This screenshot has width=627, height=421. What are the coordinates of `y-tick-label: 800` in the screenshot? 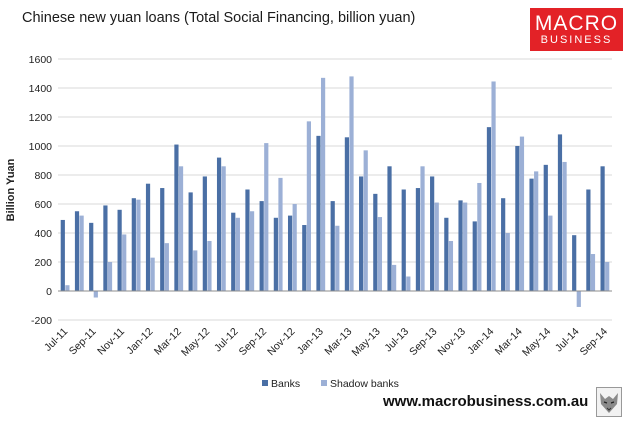 It's located at (43, 176).